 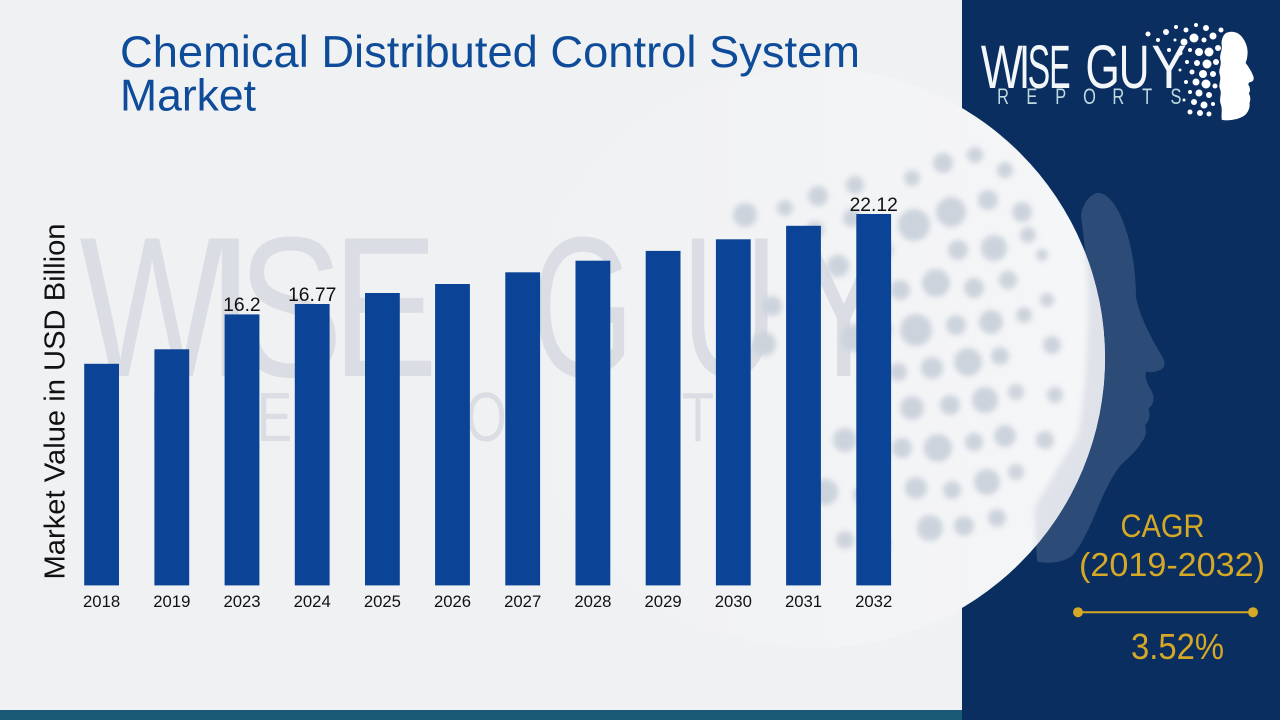 What do you see at coordinates (663, 601) in the screenshot?
I see `svg-text: 2029` at bounding box center [663, 601].